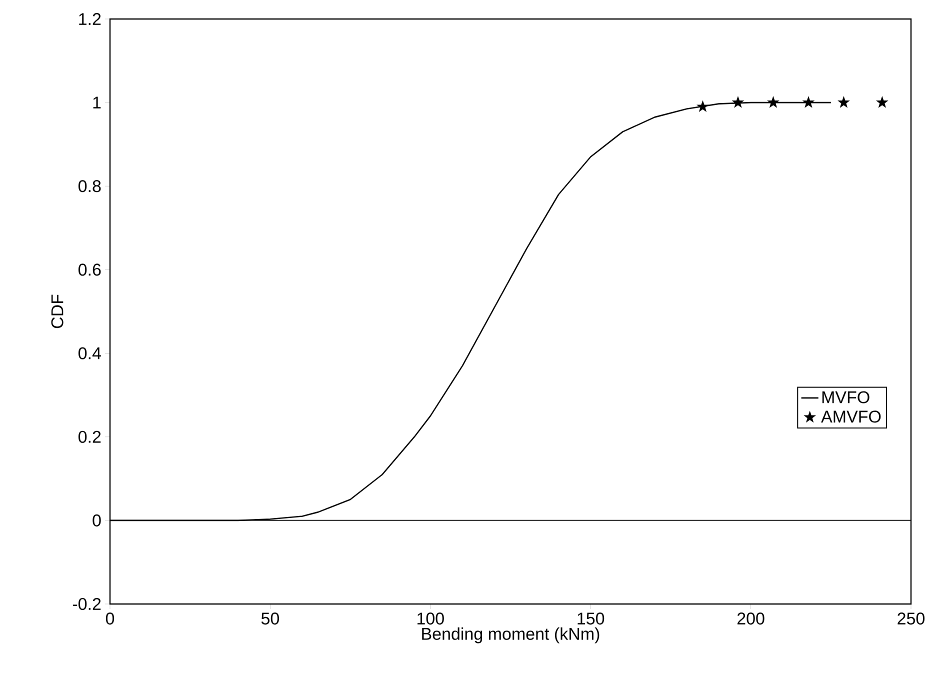  I want to click on x-tick-label: 0, so click(110, 618).